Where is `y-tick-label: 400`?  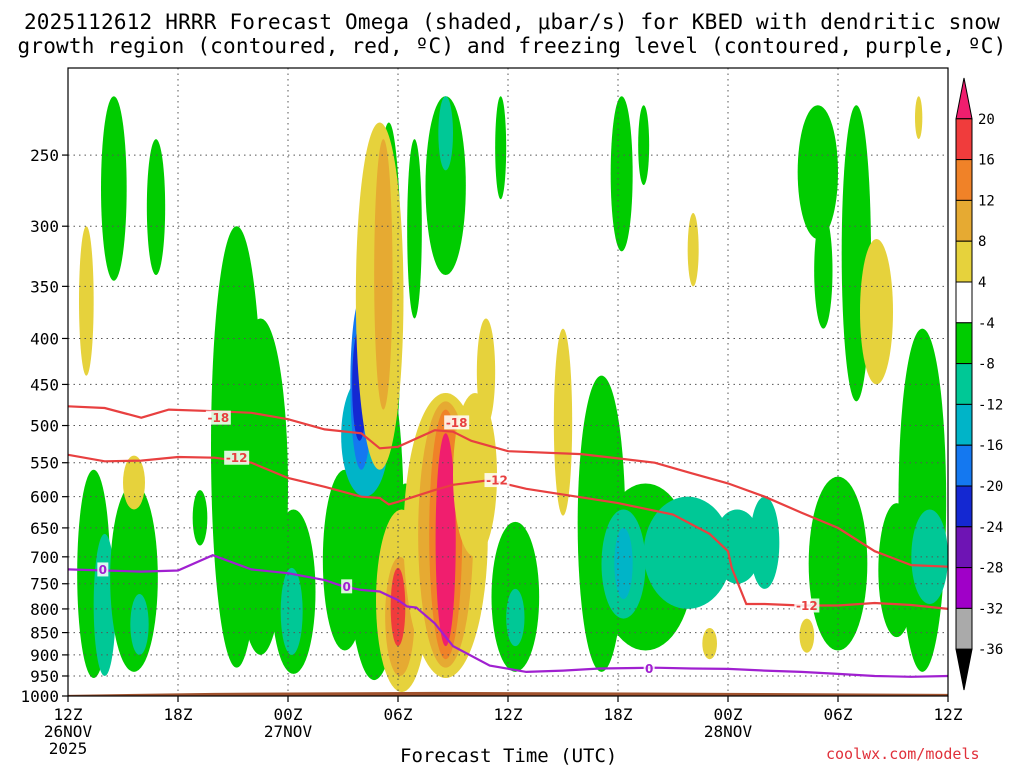
y-tick-label: 400 is located at coordinates (44, 338).